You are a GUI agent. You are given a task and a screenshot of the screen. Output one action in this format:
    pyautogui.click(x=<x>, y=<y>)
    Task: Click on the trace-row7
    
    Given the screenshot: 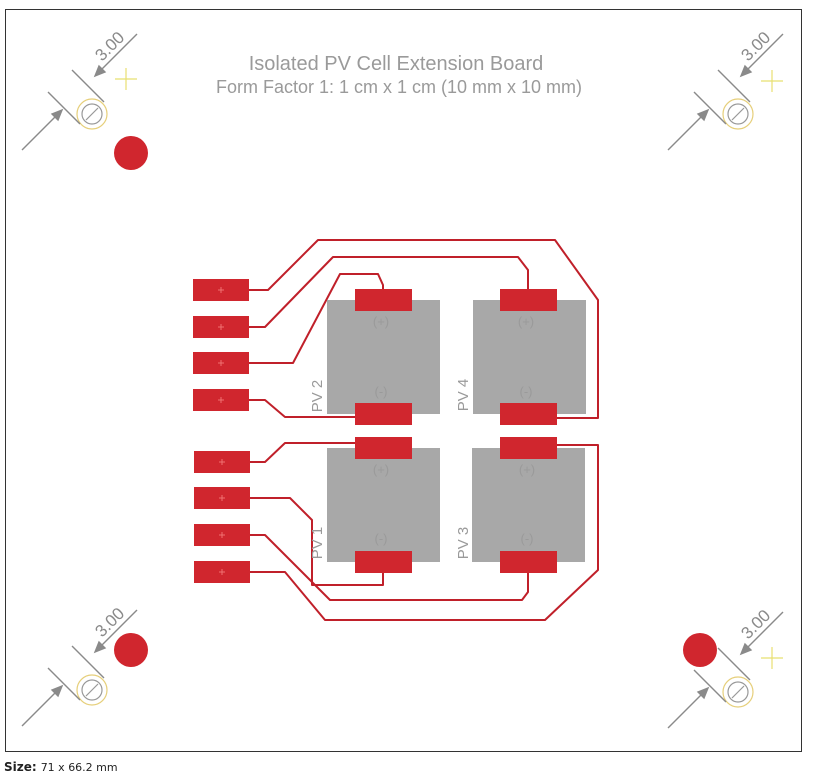 What is the action you would take?
    pyautogui.click(x=389, y=567)
    